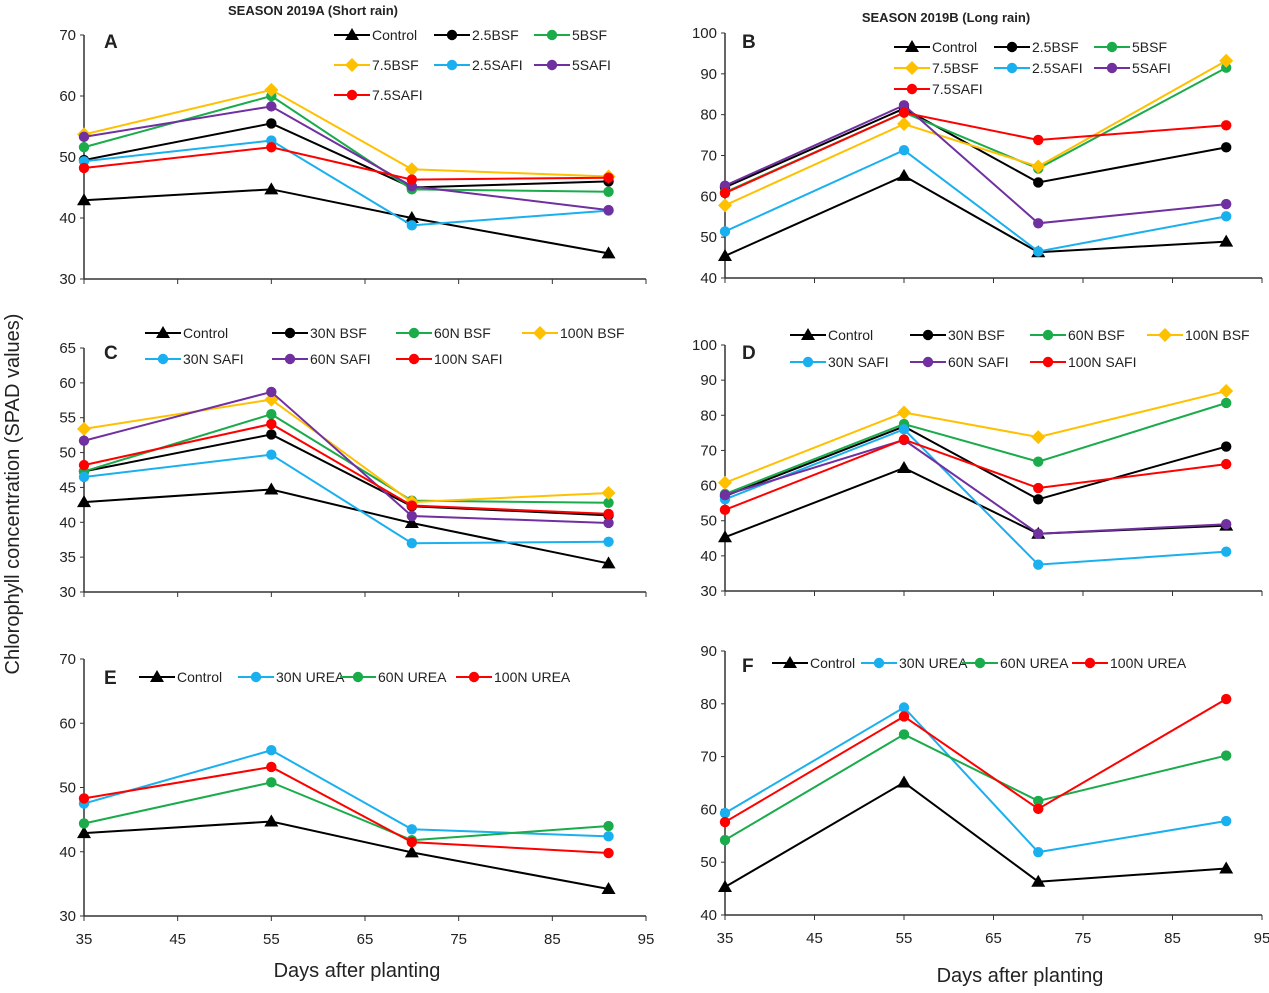 This screenshot has height=993, width=1269. What do you see at coordinates (313, 10) in the screenshot?
I see `panel-title: SEASON 2019A (Short rain)` at bounding box center [313, 10].